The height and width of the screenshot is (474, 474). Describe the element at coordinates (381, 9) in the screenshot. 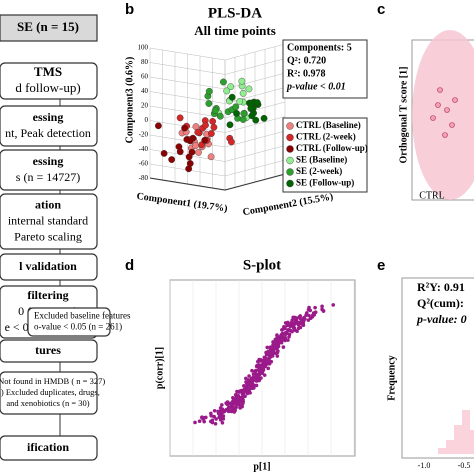

I see `panel-label: c` at that location.